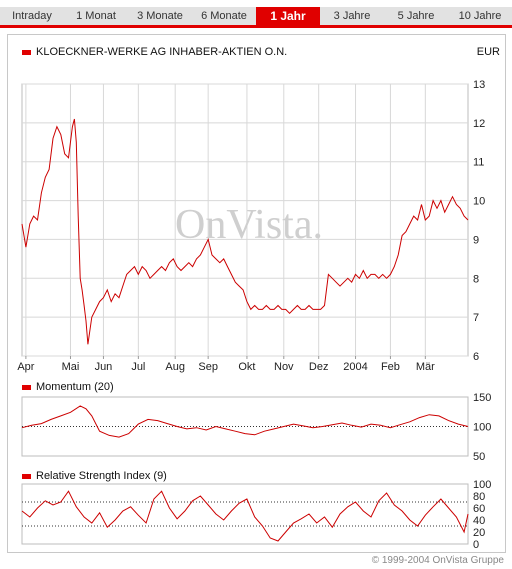 This screenshot has width=512, height=569. Describe the element at coordinates (390, 367) in the screenshot. I see `price-x-tick-label: Feb` at that location.